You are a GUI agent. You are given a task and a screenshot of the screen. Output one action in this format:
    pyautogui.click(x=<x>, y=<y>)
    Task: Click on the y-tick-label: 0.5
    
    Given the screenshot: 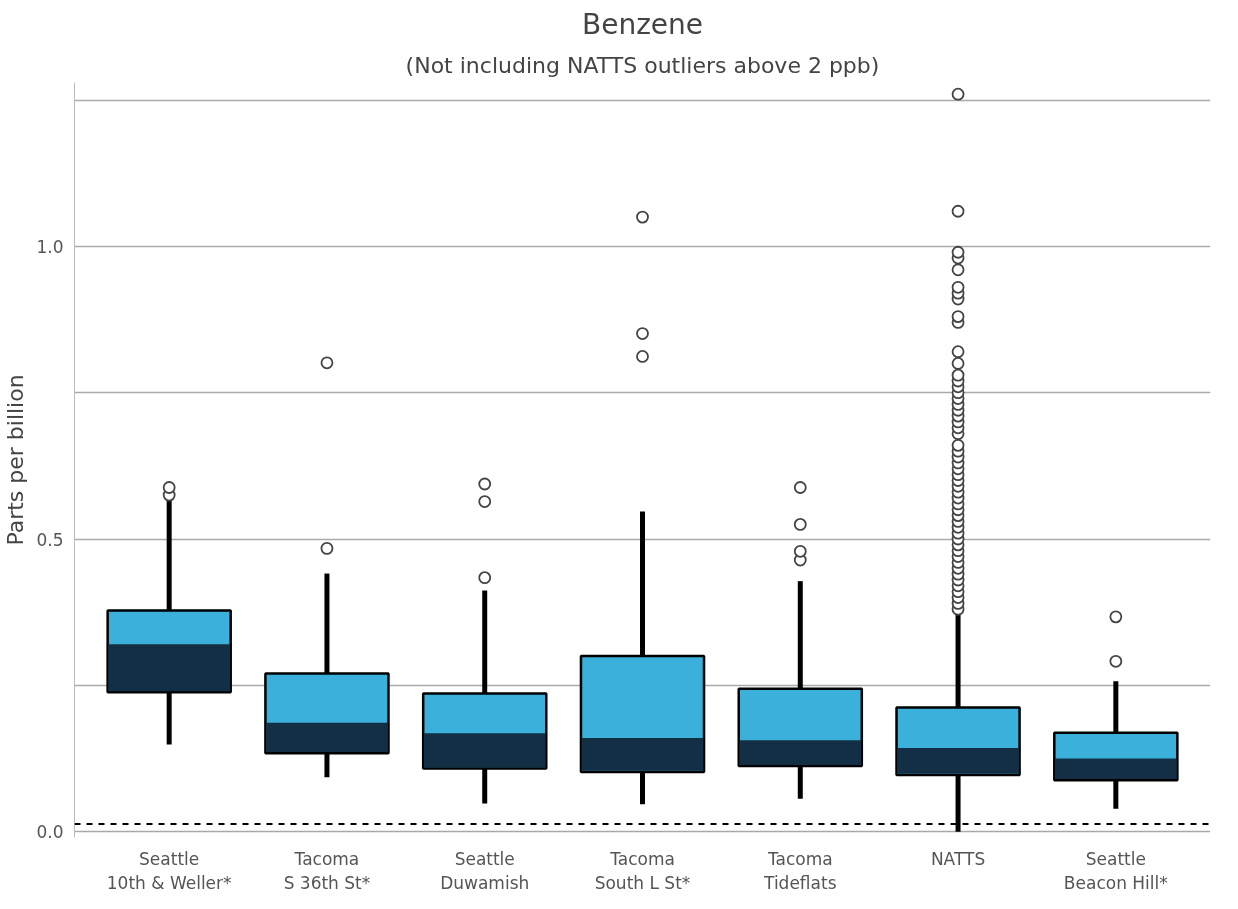 What is the action you would take?
    pyautogui.click(x=50, y=539)
    